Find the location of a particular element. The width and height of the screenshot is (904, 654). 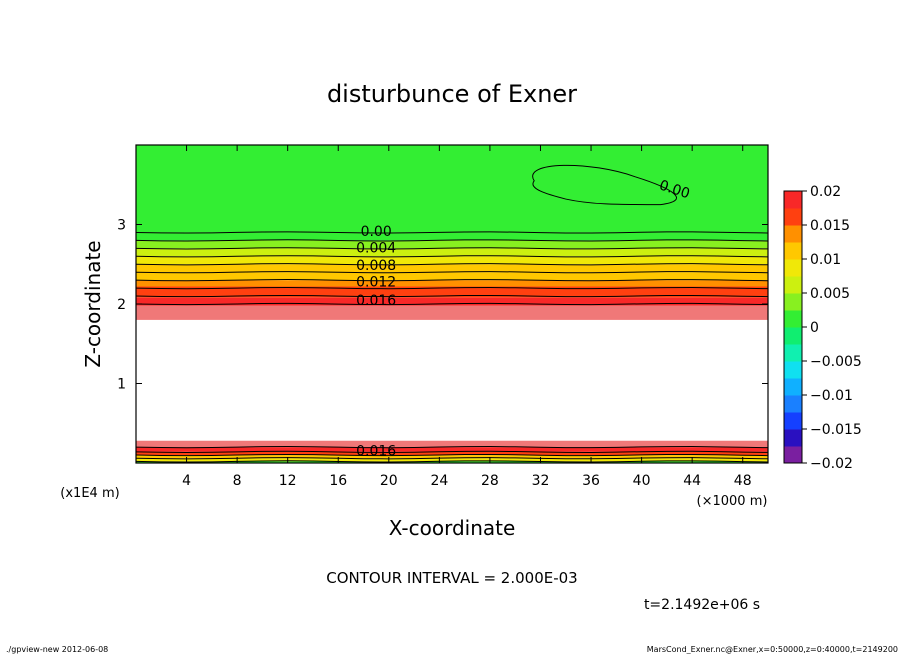

colorbar-tick-label-0: 0.02 is located at coordinates (825, 192).